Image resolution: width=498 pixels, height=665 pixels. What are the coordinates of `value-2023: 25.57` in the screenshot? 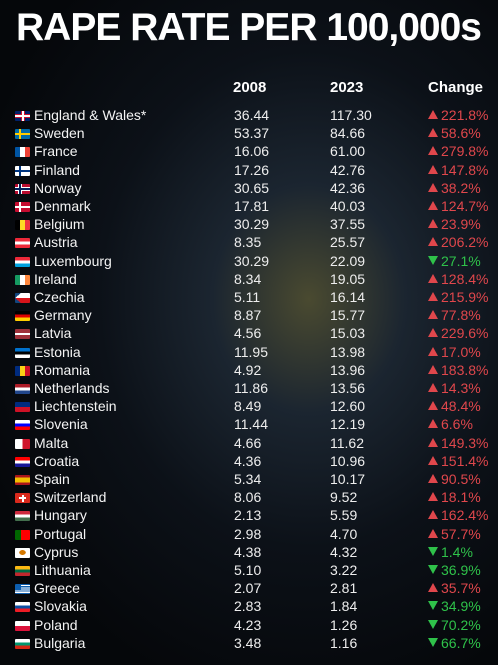 It's located at (348, 242).